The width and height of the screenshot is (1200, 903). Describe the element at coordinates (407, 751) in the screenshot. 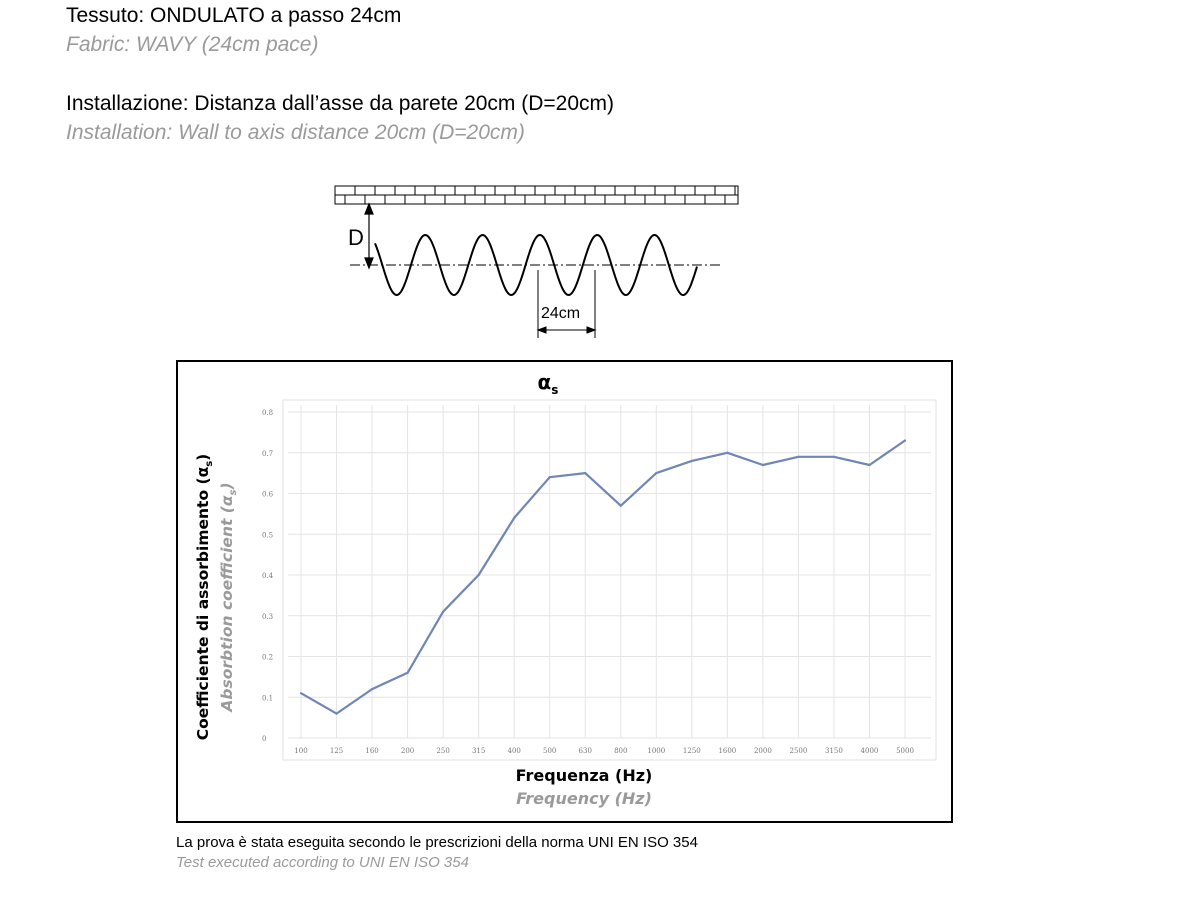

I see `x-tick-label: 200` at that location.